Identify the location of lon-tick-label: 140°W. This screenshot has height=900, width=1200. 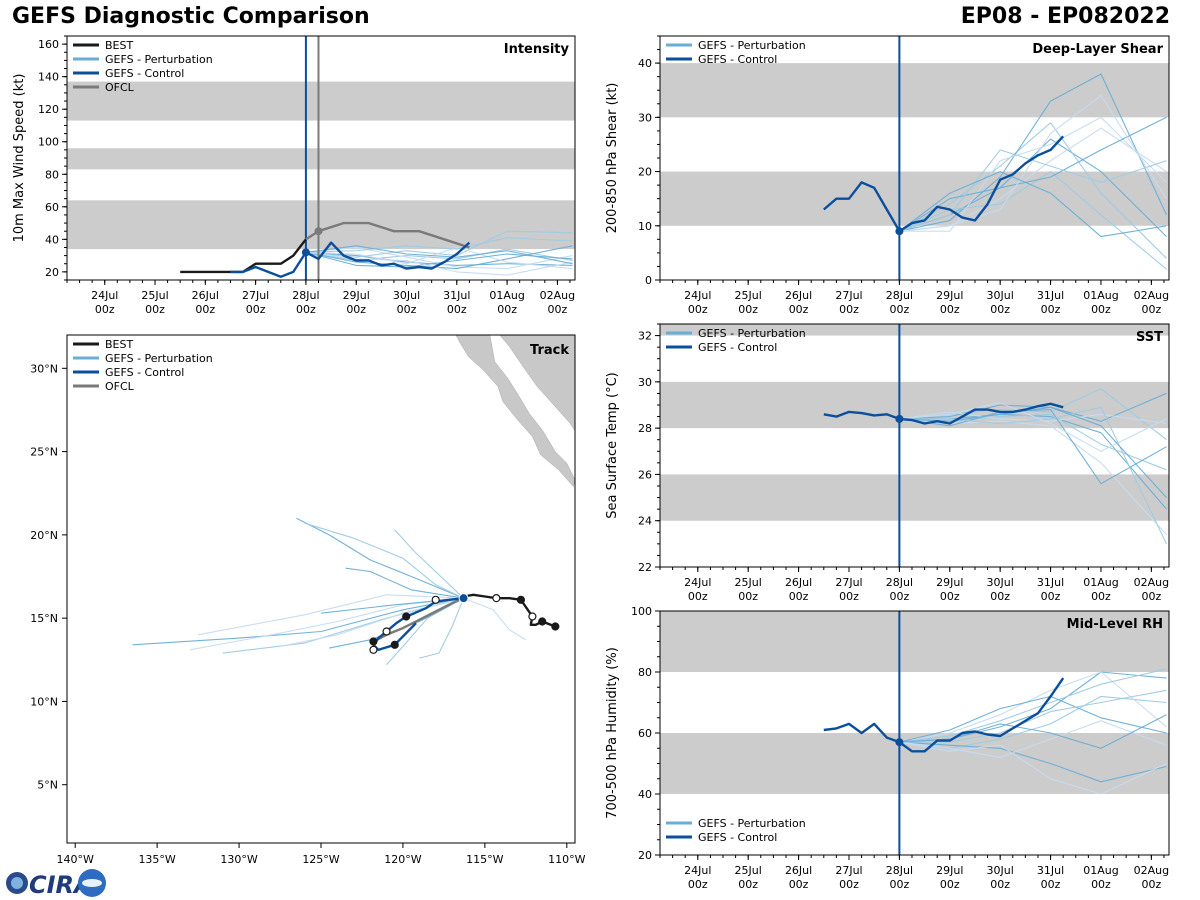
(75, 859).